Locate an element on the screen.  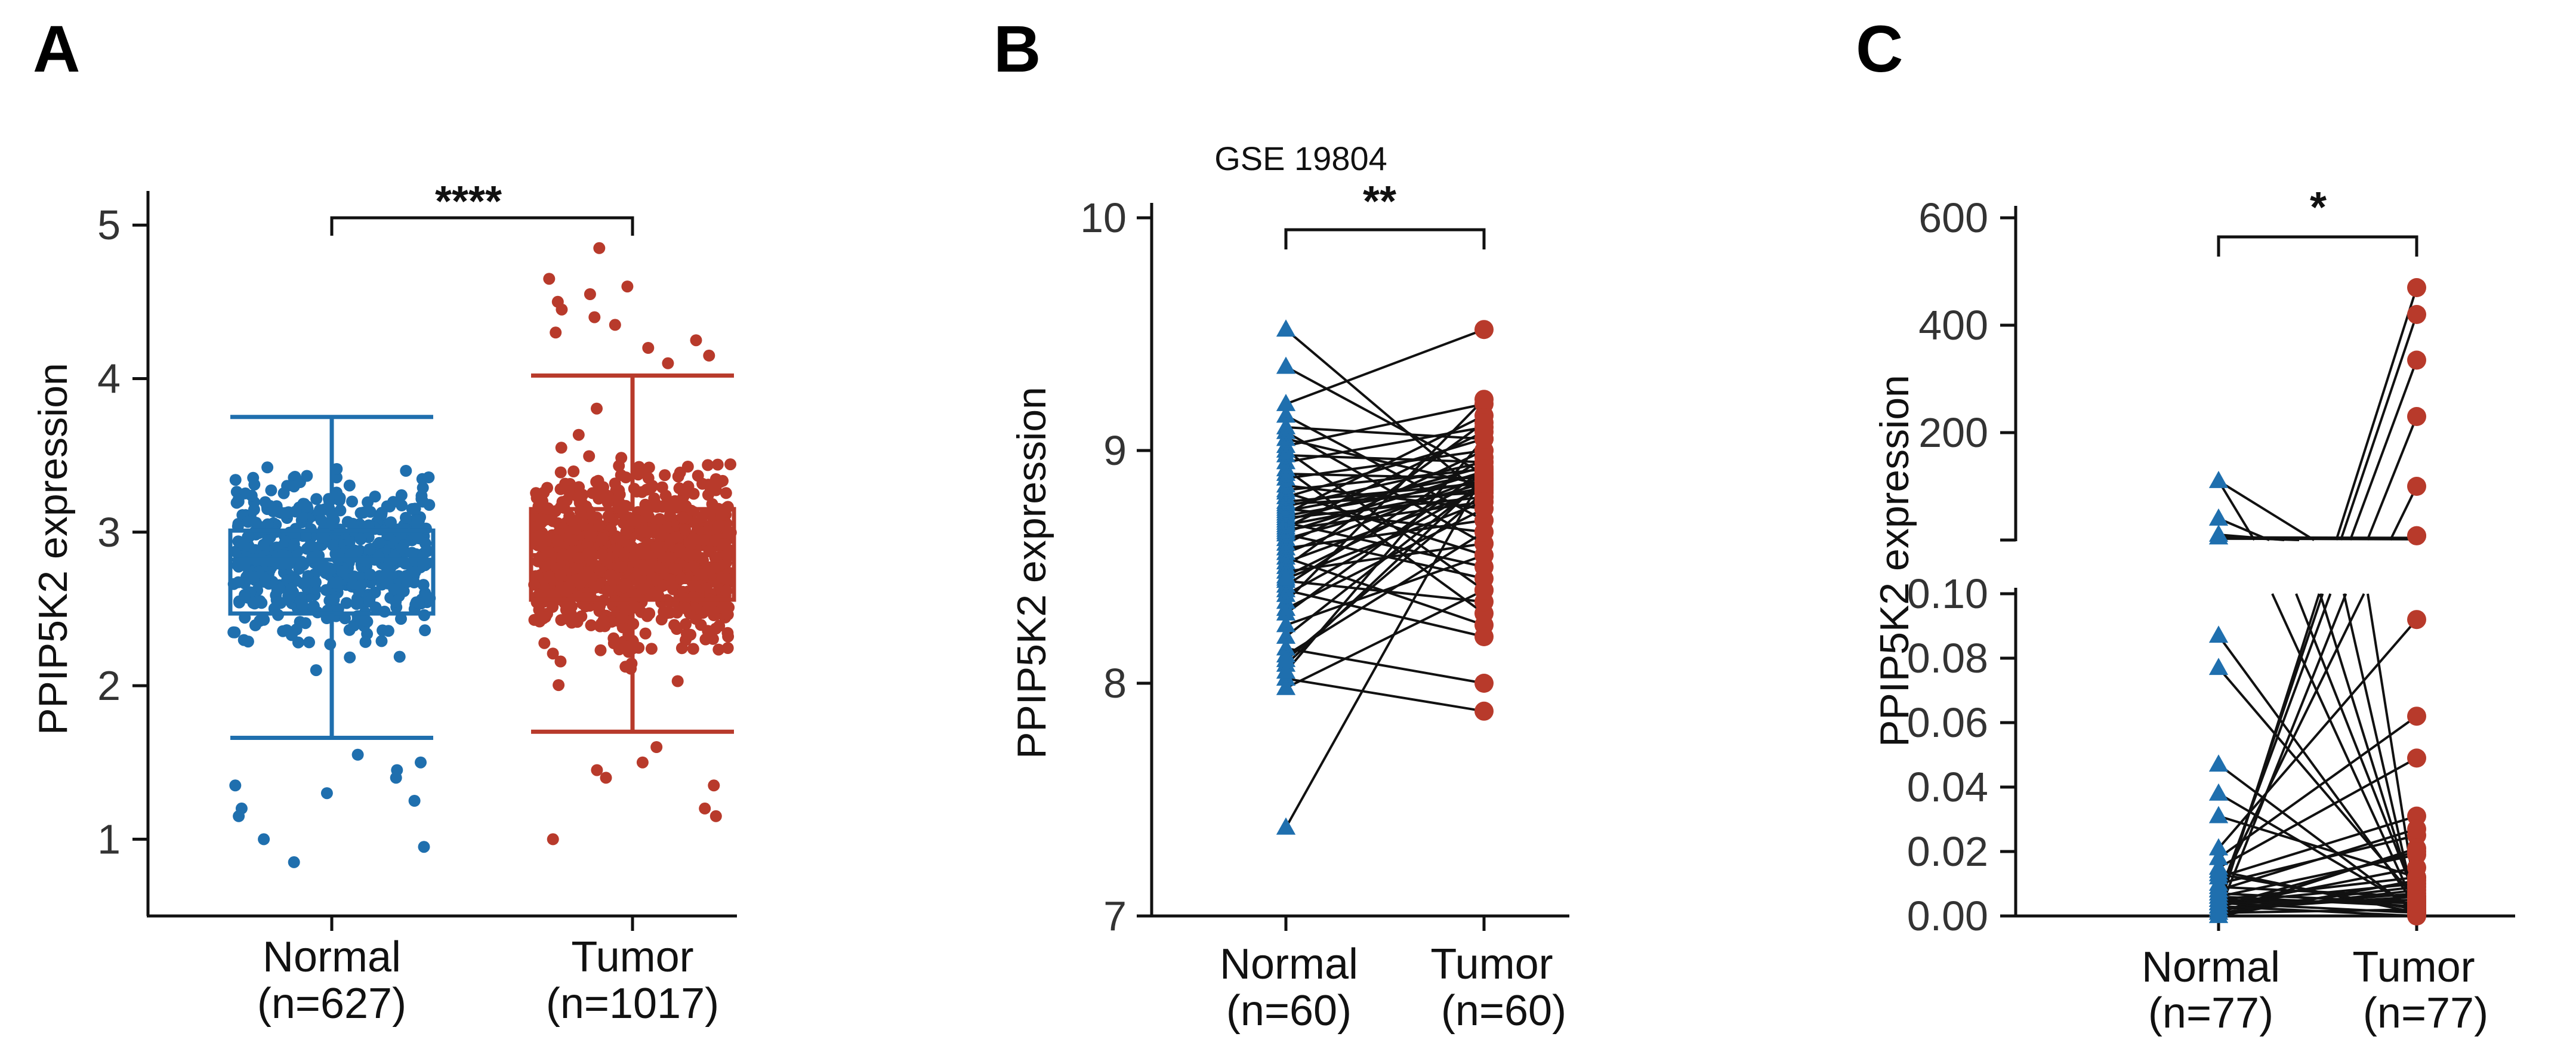
panel-c-xtick-tumor: Tumor is located at coordinates (2413, 967).